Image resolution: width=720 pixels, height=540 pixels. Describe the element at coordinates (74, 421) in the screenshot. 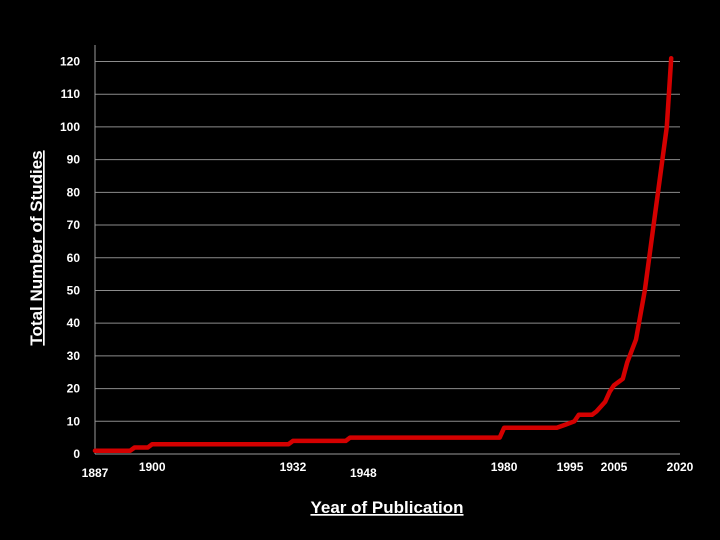

I see `y-tick-label-10: 10` at that location.